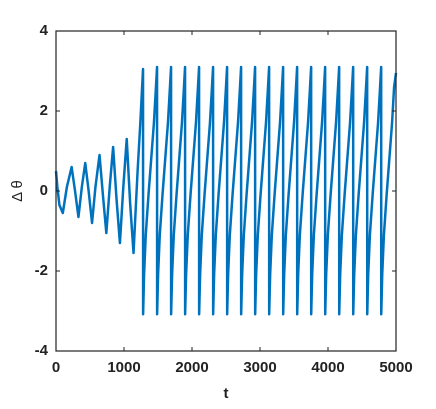 The image size is (436, 409). I want to click on x-tick-label: 1000, so click(123, 367).